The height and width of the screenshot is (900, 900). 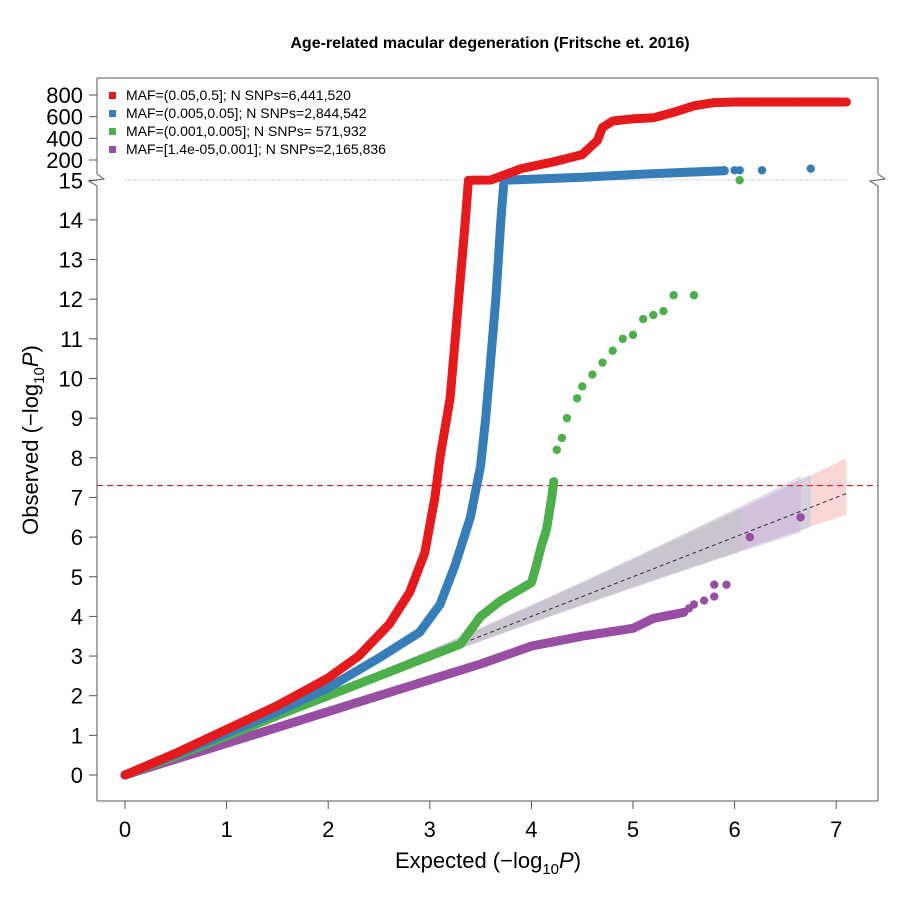 What do you see at coordinates (77, 656) in the screenshot?
I see `y-tick-label: 3` at bounding box center [77, 656].